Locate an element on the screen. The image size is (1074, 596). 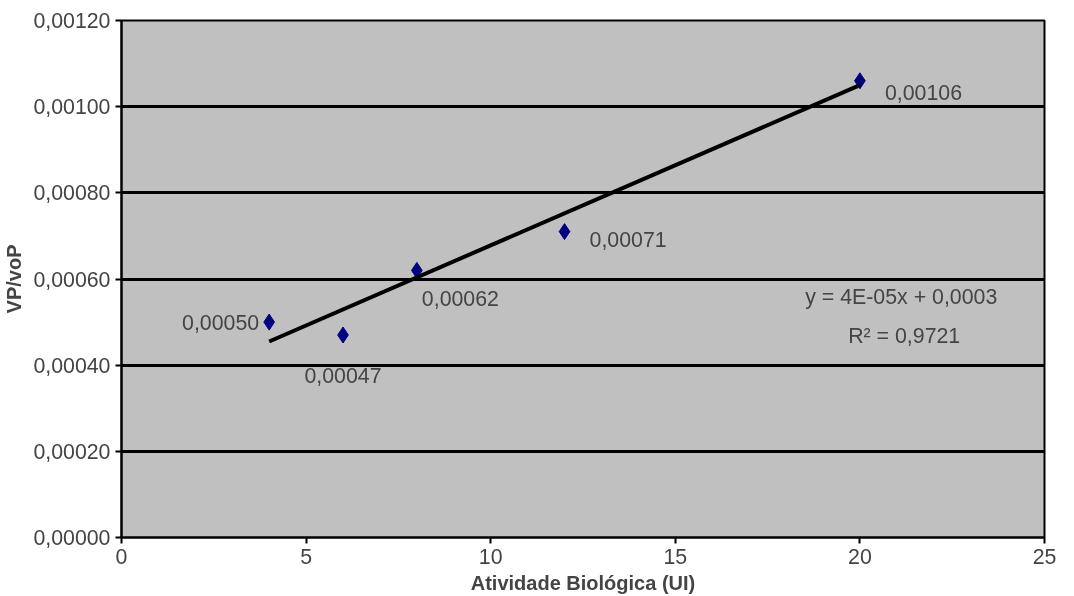
y-tick-label: 0,00060 is located at coordinates (72, 279).